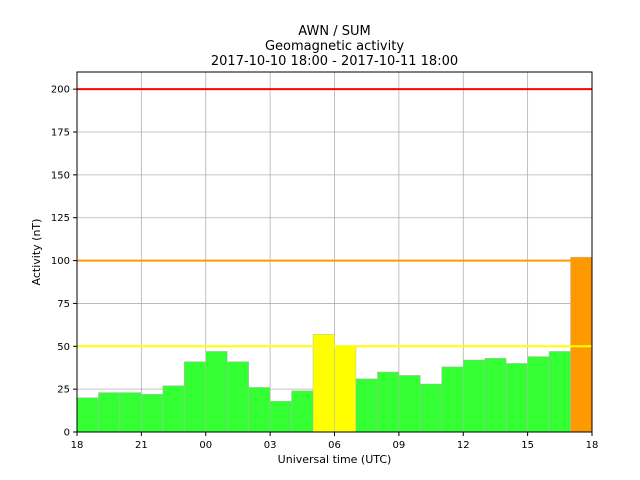 This screenshot has height=480, width=640. Describe the element at coordinates (63, 390) in the screenshot. I see `y-tick-label: 25` at that location.